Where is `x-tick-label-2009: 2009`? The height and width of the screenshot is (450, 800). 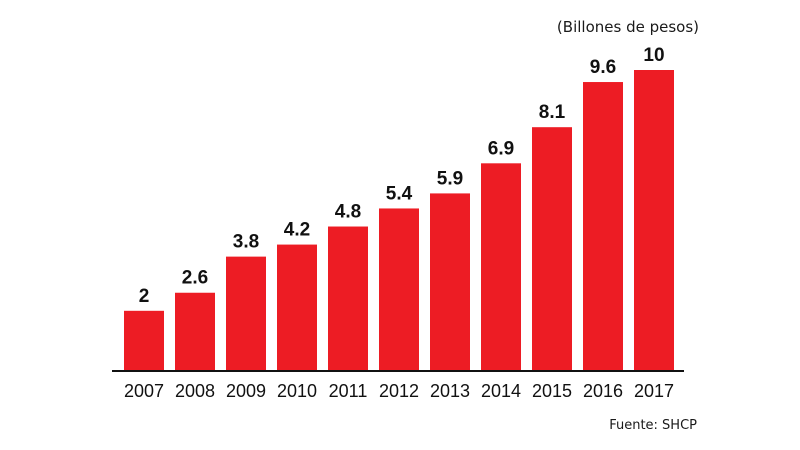 x-tick-label-2009: 2009 is located at coordinates (246, 391).